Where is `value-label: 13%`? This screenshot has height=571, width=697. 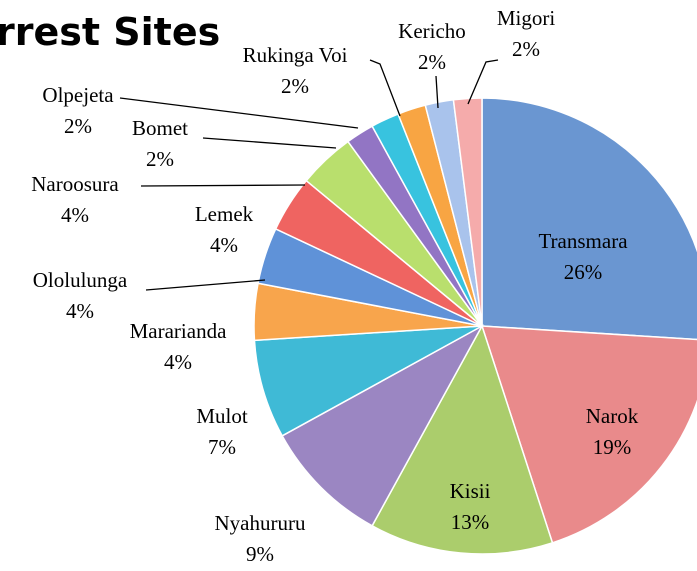 value-label: 13% is located at coordinates (470, 522).